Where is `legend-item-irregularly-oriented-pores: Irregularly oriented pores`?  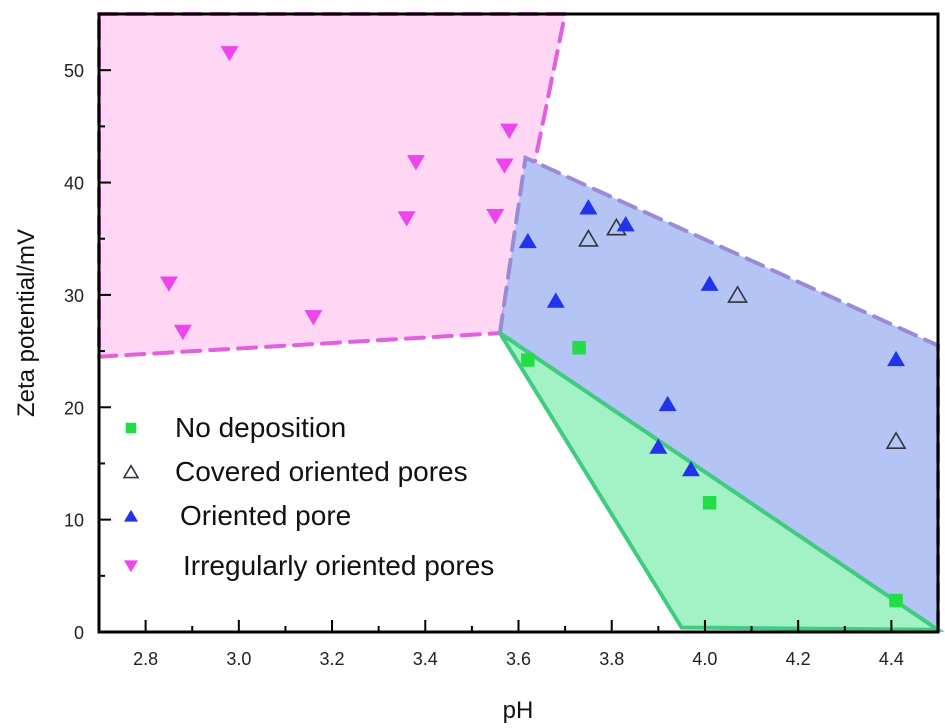
legend-item-irregularly-oriented-pores: Irregularly oriented pores is located at coordinates (309, 565).